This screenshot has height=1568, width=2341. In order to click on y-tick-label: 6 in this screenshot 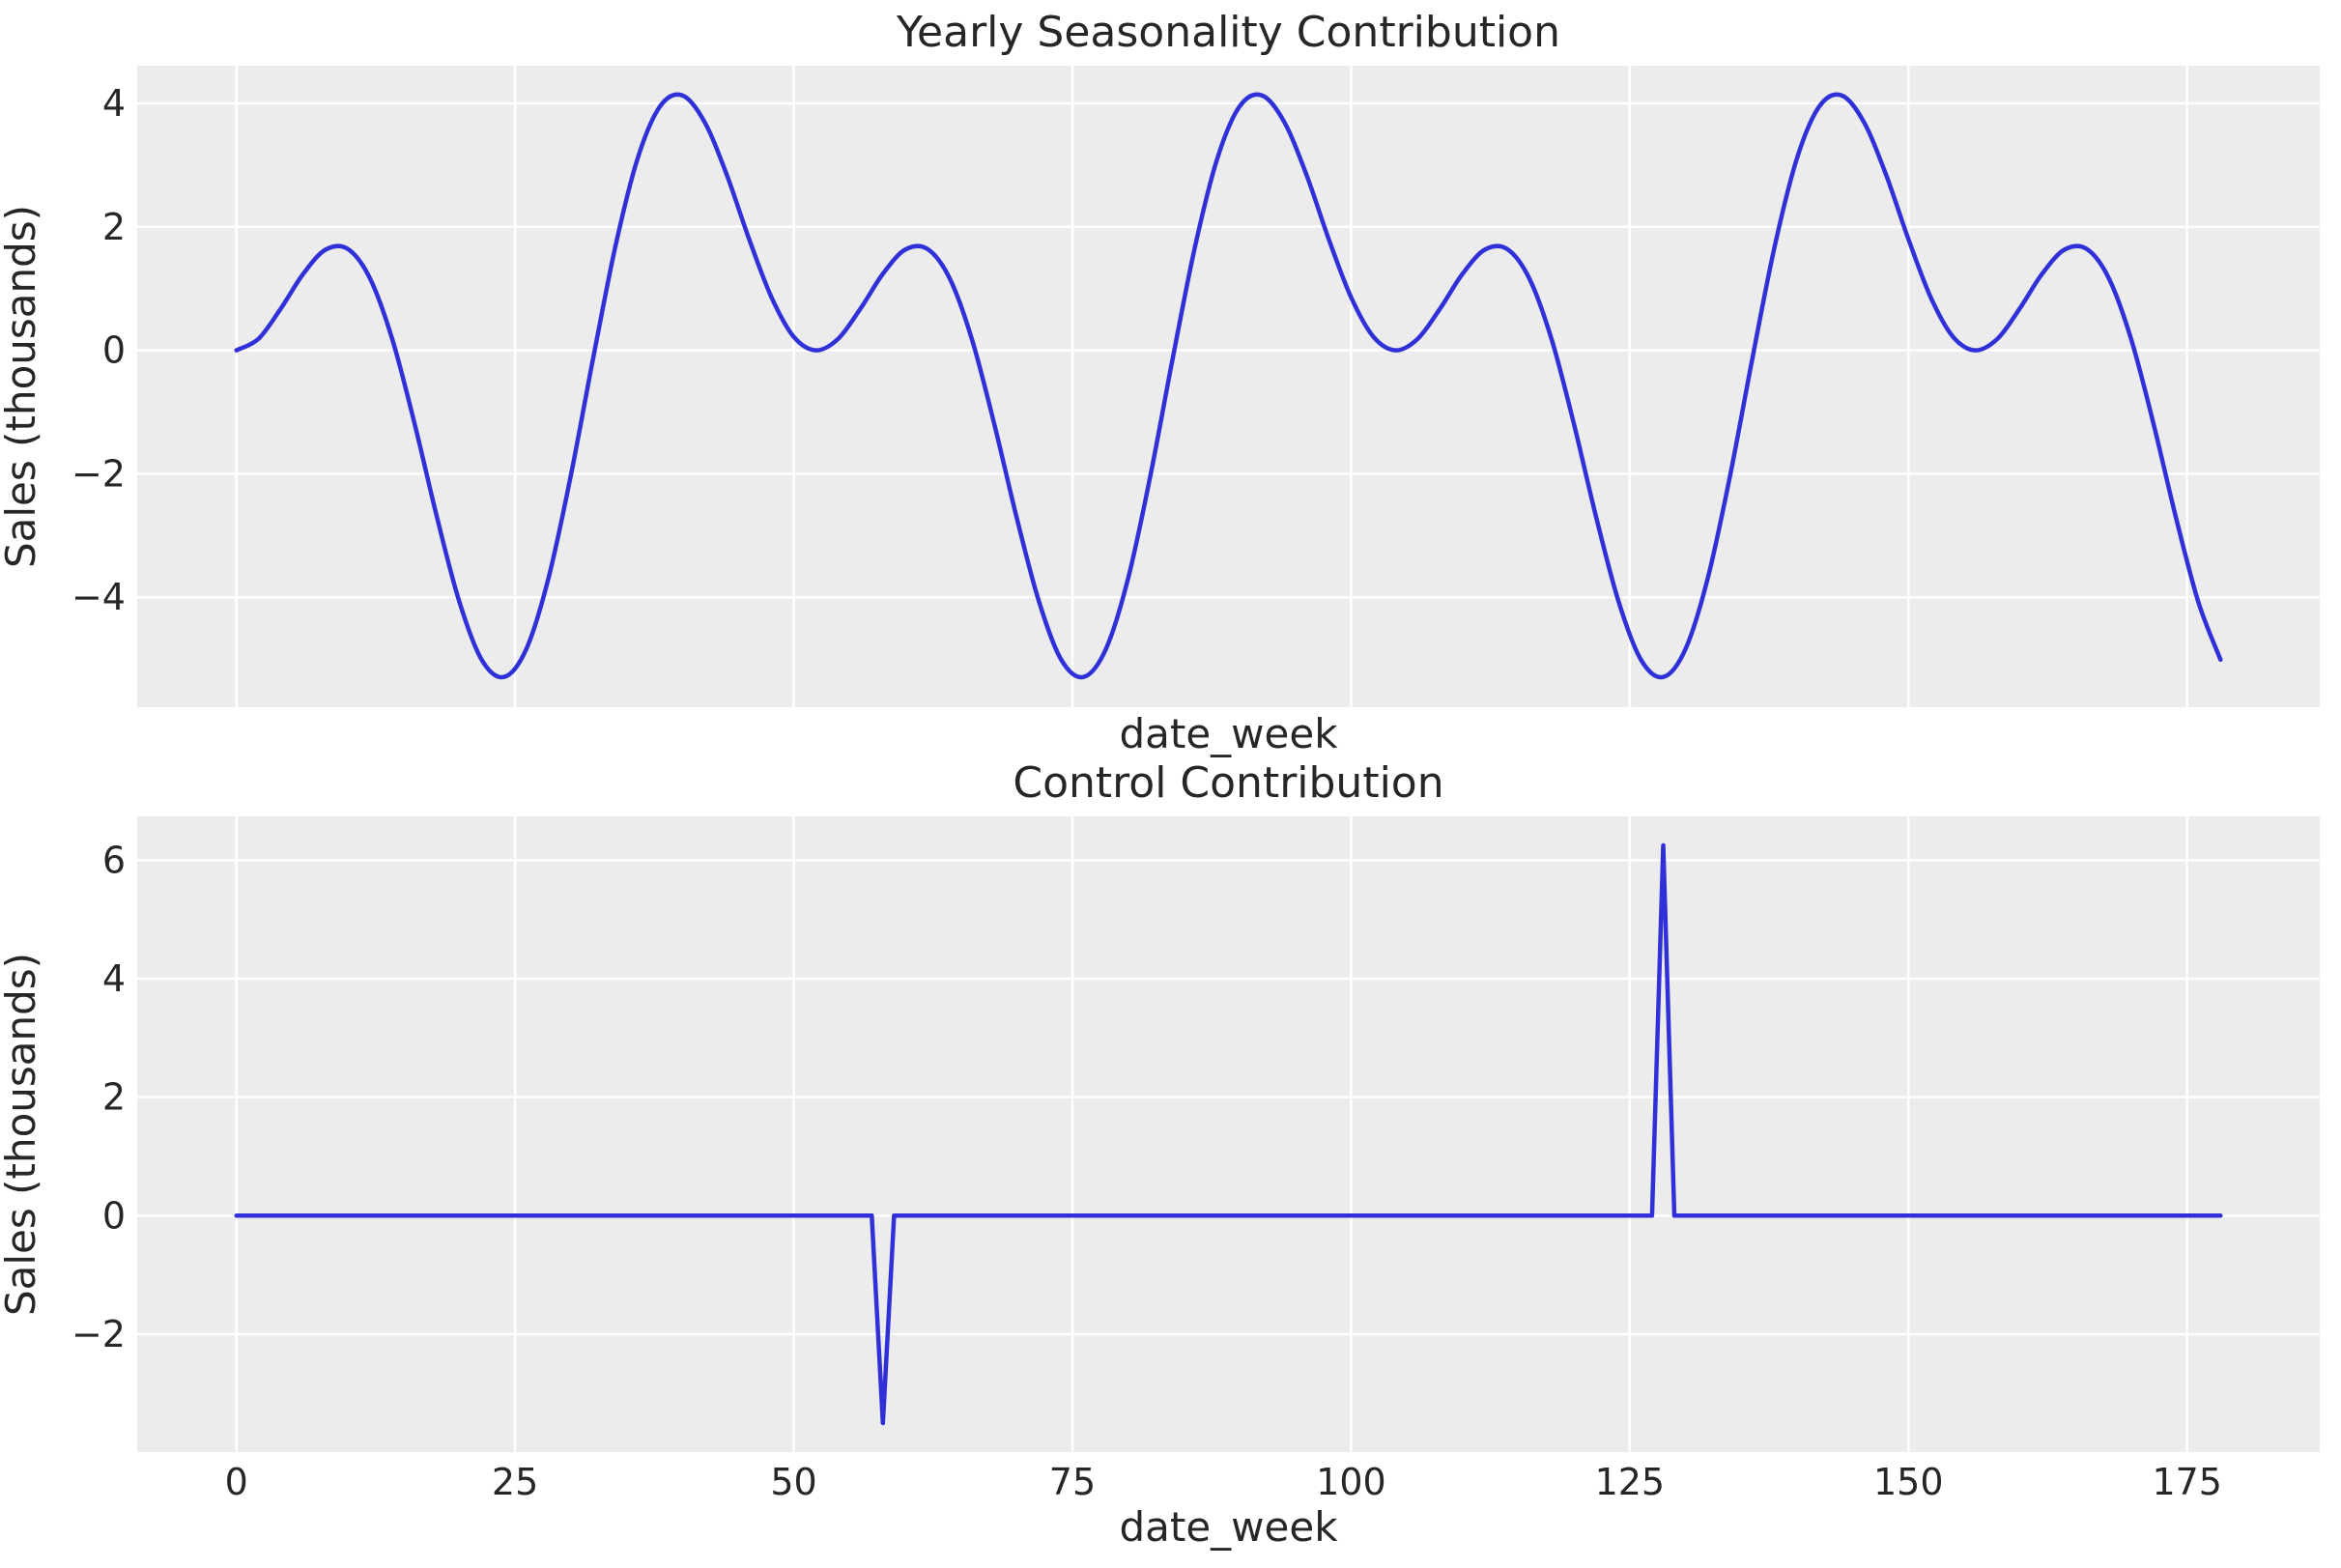, I will do `click(114, 860)`.